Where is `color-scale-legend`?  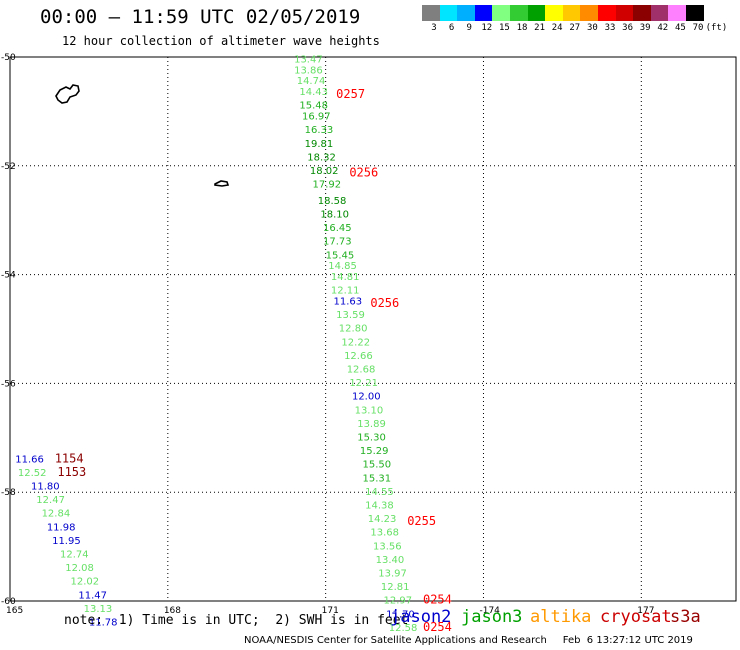
color-scale-legend is located at coordinates (563, 13).